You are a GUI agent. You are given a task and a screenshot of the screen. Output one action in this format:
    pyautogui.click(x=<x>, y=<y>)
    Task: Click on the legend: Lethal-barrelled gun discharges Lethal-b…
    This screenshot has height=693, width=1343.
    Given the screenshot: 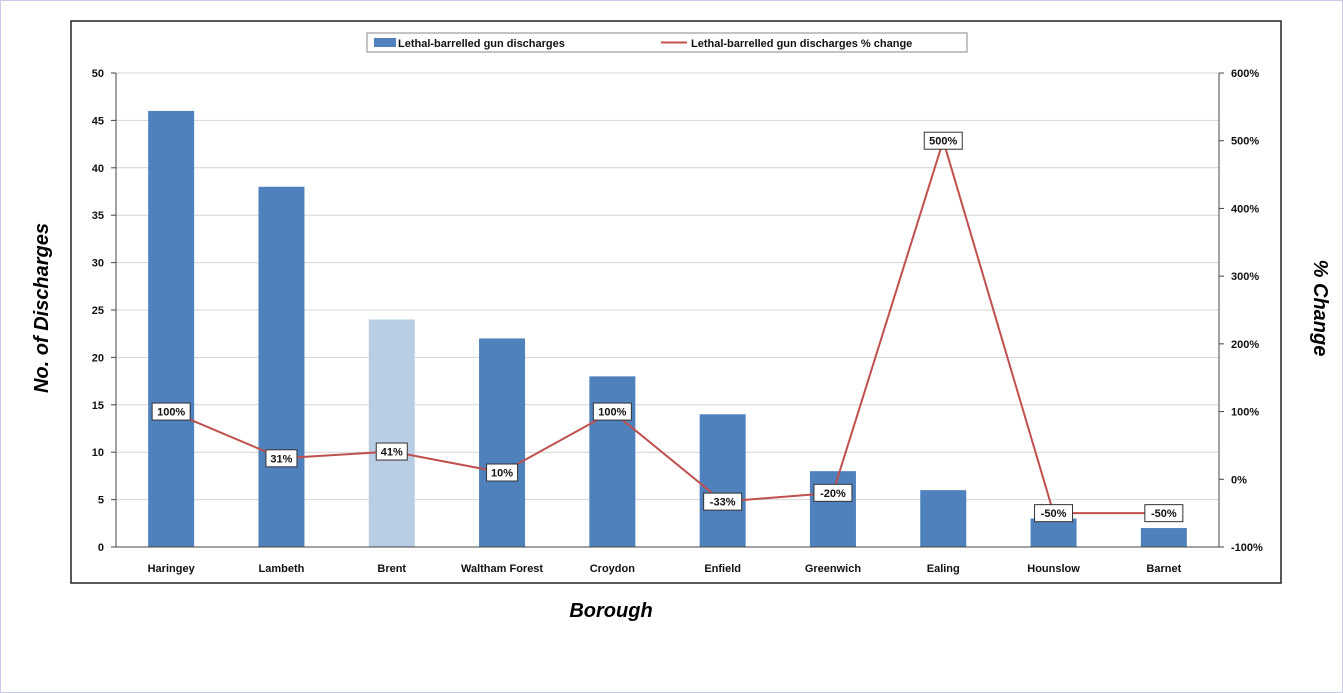 What is the action you would take?
    pyautogui.click(x=667, y=42)
    